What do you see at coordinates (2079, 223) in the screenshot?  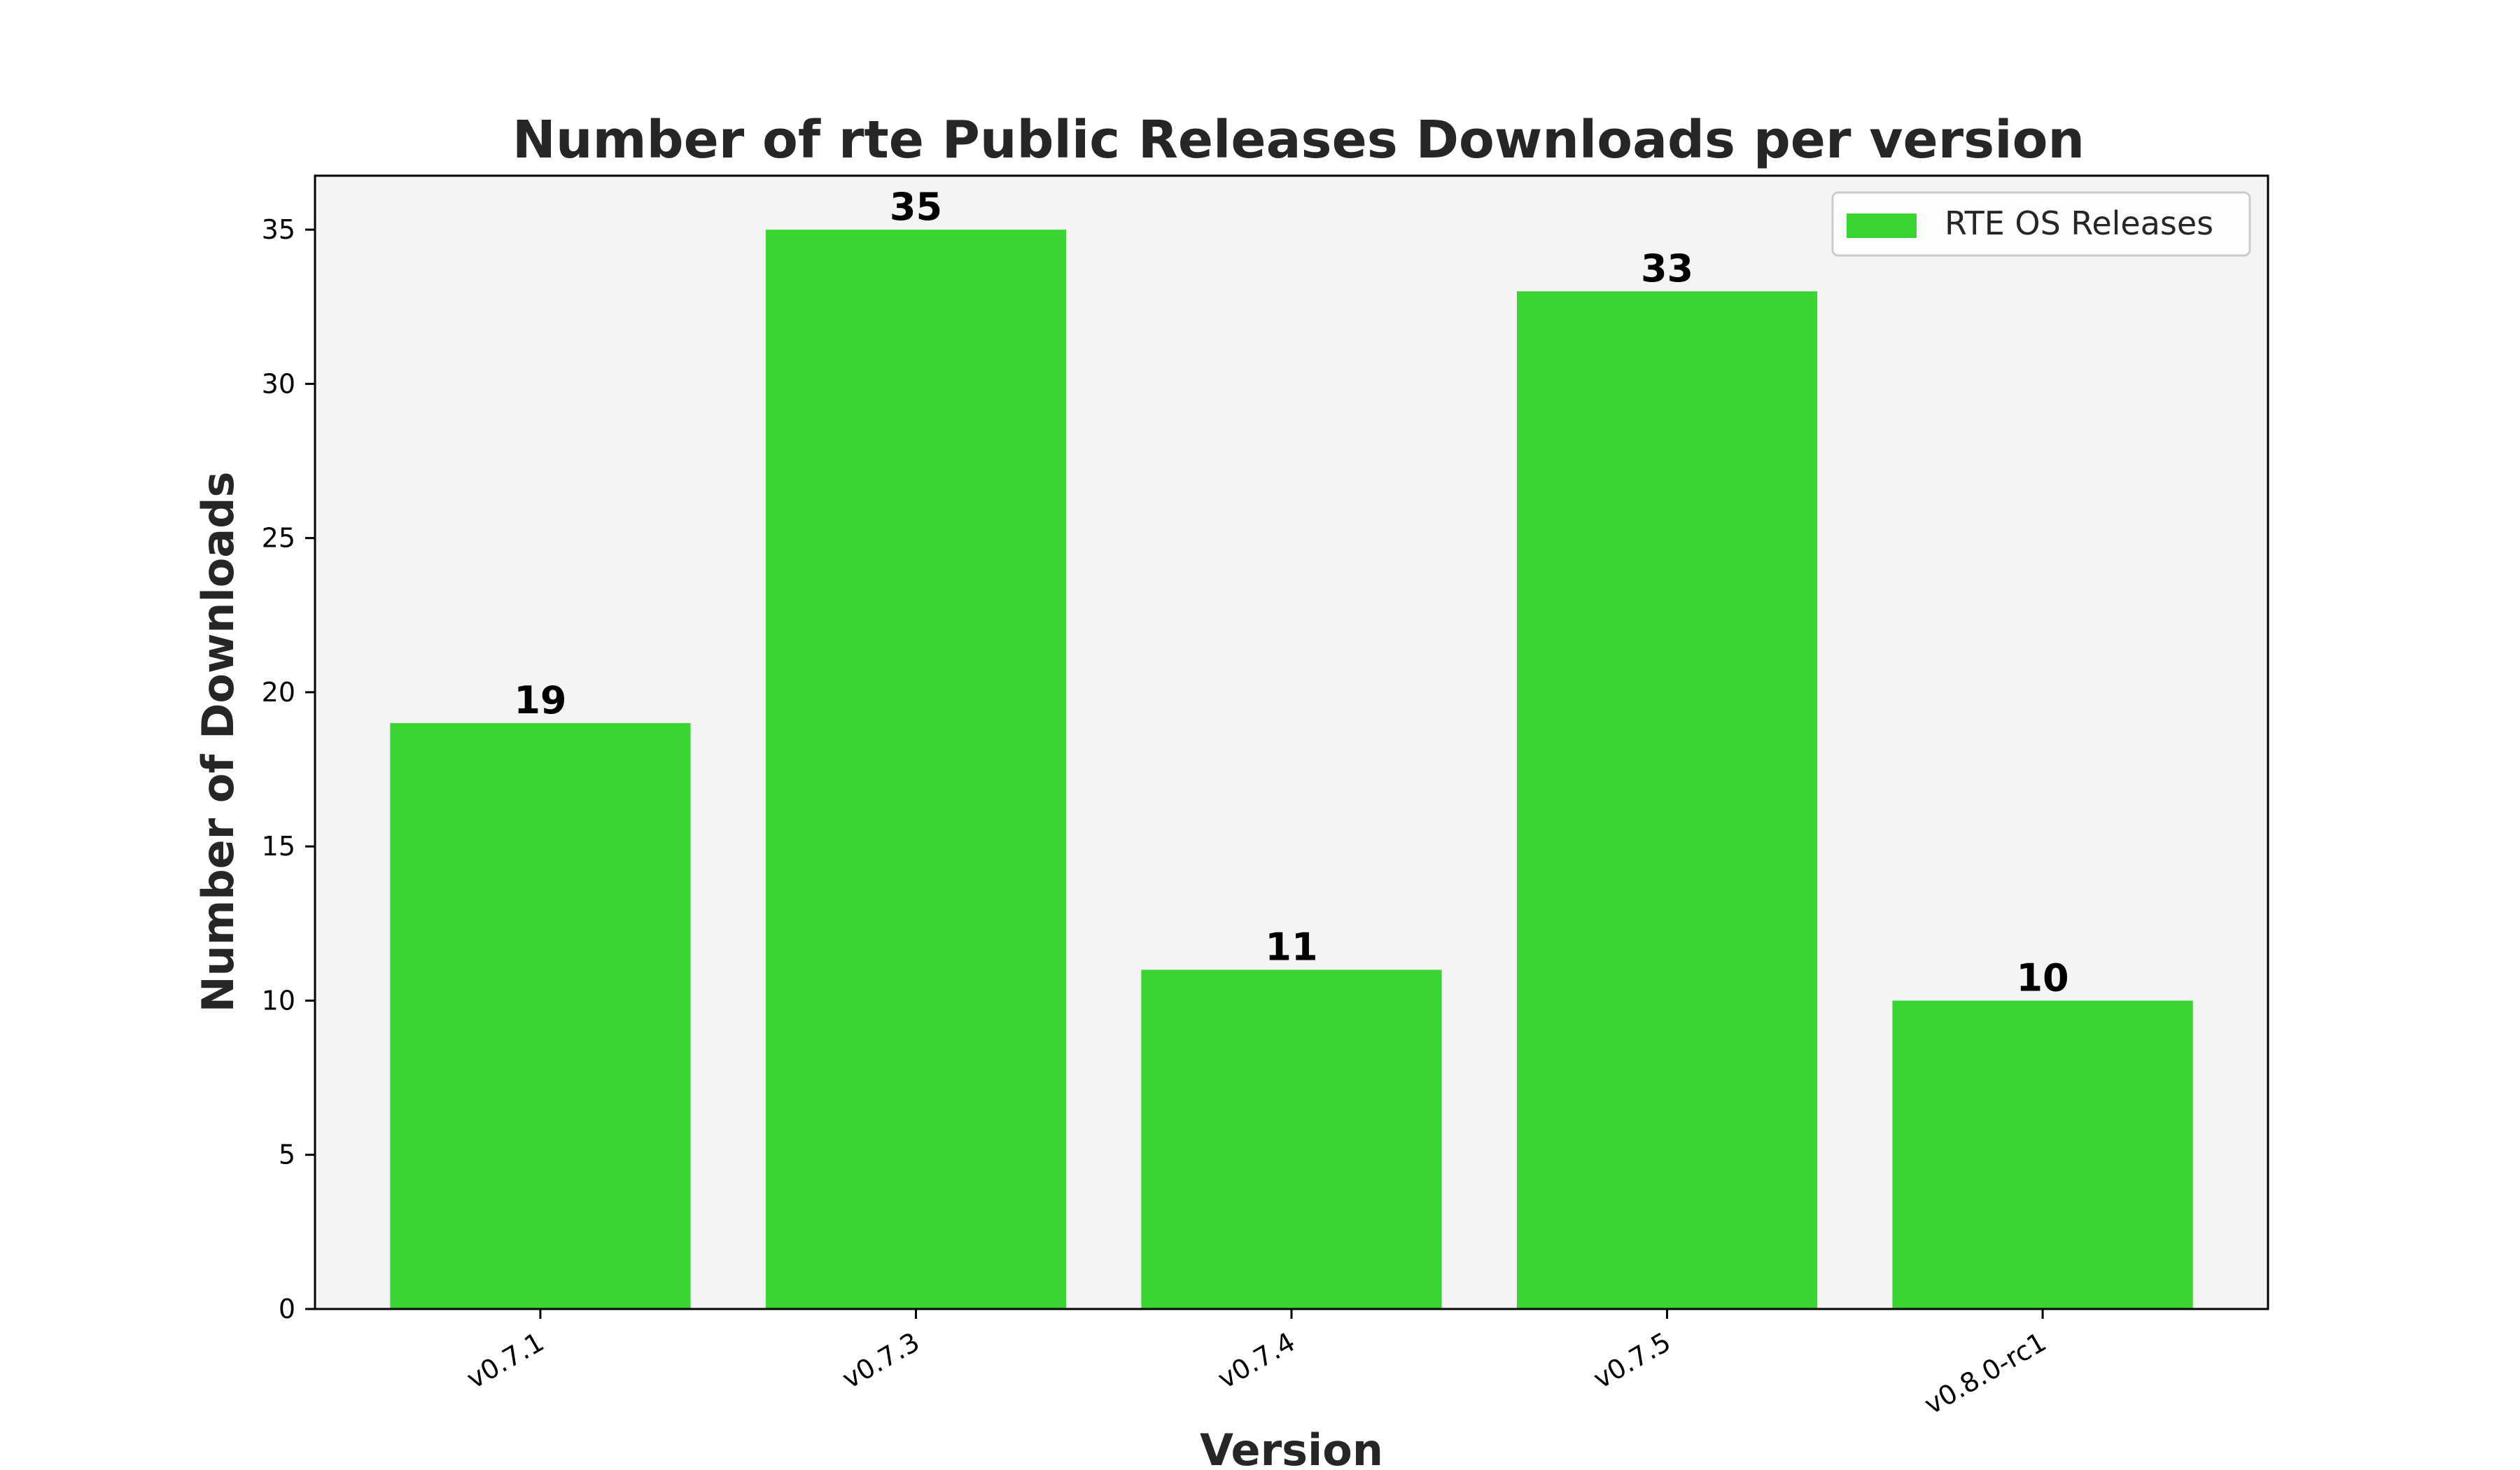 I see `legend-entry-rte-os-releases: RTE OS Releases` at bounding box center [2079, 223].